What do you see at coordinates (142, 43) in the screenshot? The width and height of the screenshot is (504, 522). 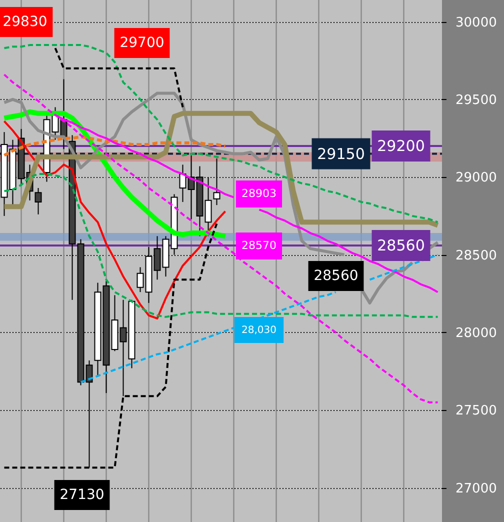 I see `annotation: 29700` at bounding box center [142, 43].